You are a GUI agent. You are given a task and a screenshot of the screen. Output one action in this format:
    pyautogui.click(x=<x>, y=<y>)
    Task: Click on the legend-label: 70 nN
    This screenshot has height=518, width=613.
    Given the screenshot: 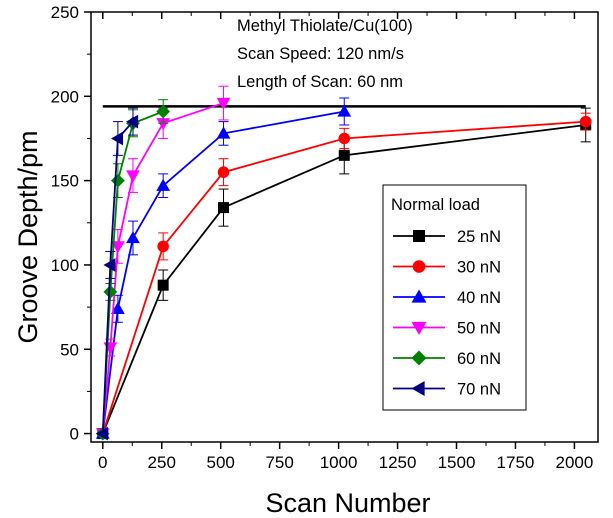 What is the action you would take?
    pyautogui.click(x=479, y=390)
    